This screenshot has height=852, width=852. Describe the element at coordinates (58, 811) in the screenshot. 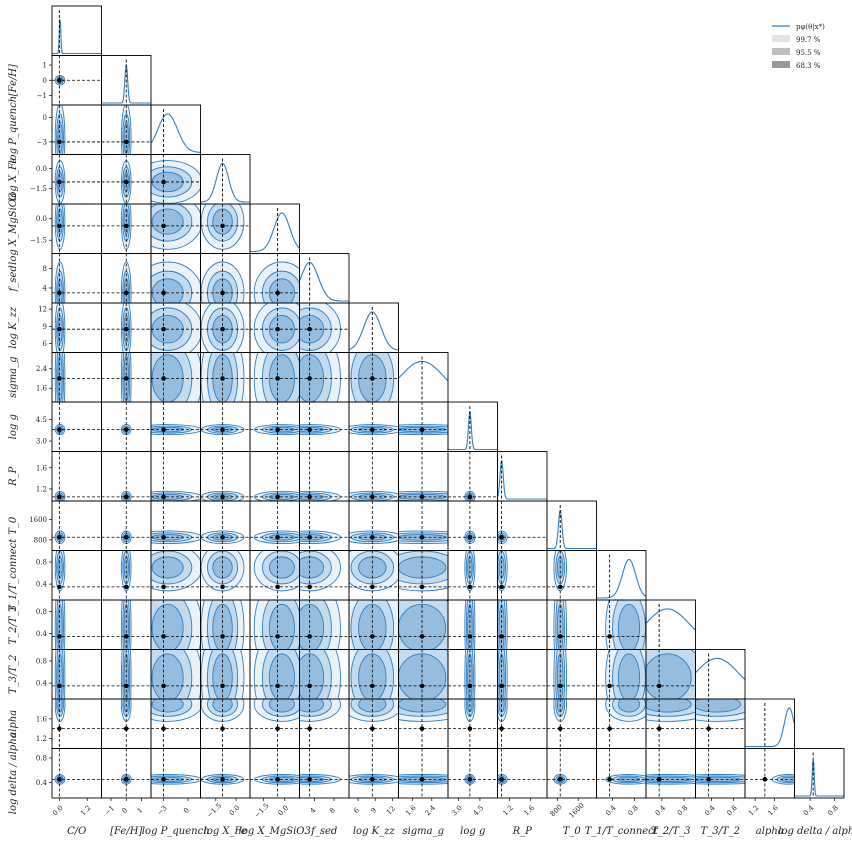

I see `x-tick-label: 0.0` at that location.